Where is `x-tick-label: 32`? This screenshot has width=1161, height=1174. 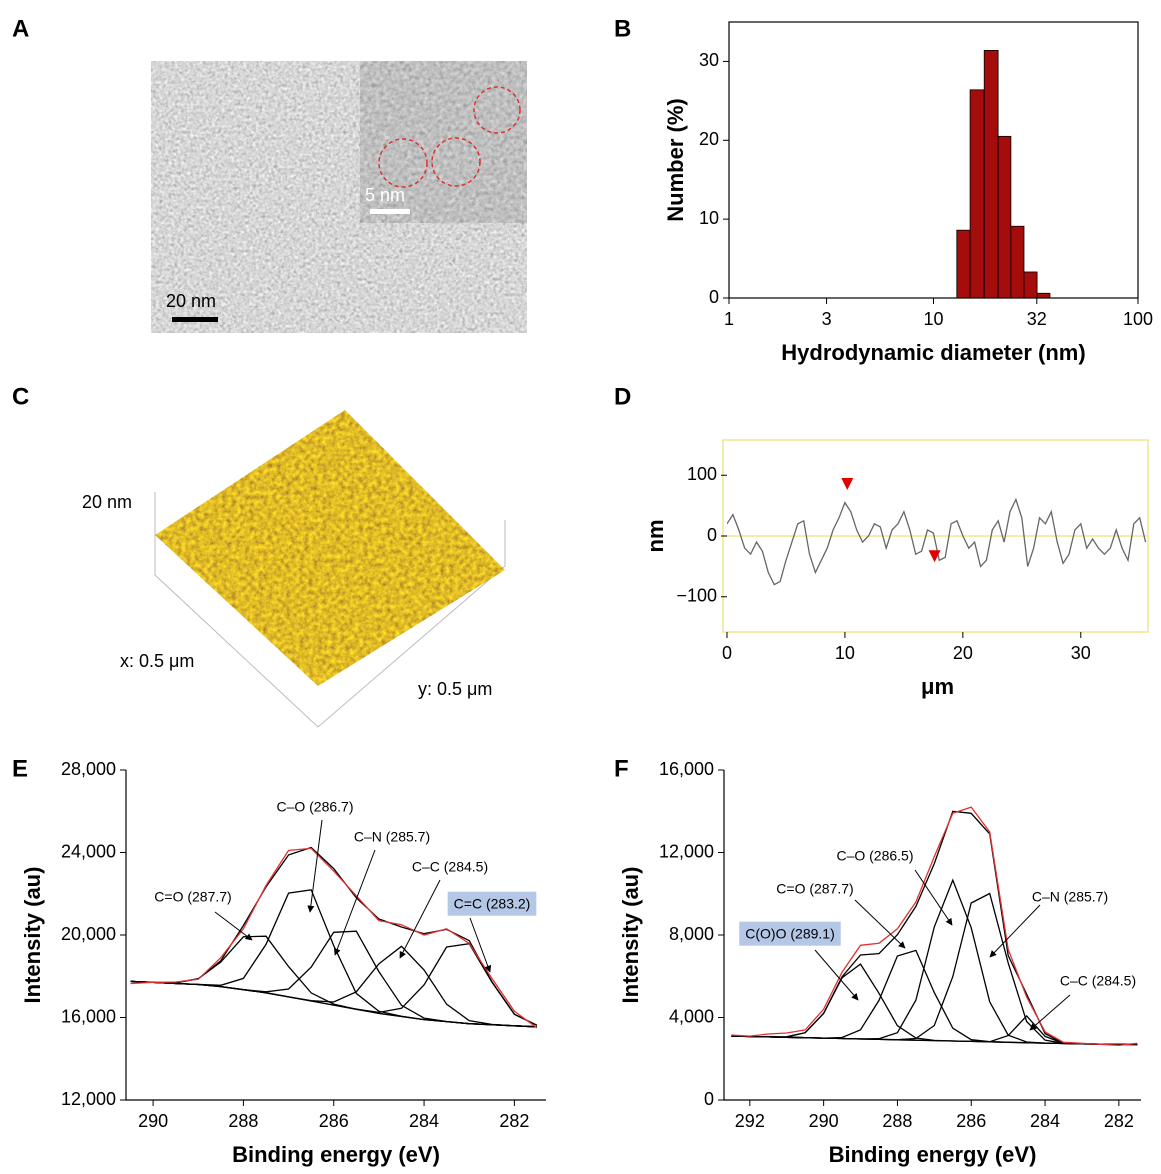 x-tick-label: 32 is located at coordinates (1037, 319).